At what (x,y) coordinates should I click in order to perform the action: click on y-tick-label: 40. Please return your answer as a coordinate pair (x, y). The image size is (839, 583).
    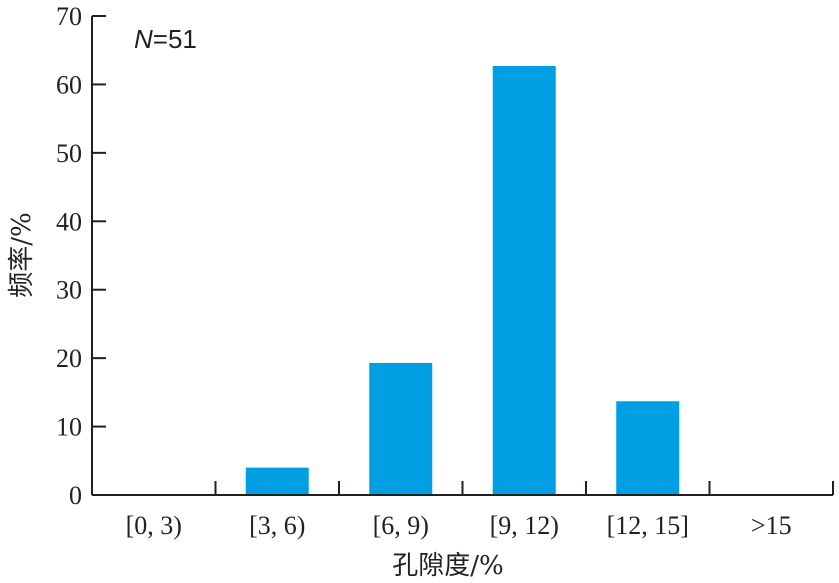
    Looking at the image, I should click on (69, 221).